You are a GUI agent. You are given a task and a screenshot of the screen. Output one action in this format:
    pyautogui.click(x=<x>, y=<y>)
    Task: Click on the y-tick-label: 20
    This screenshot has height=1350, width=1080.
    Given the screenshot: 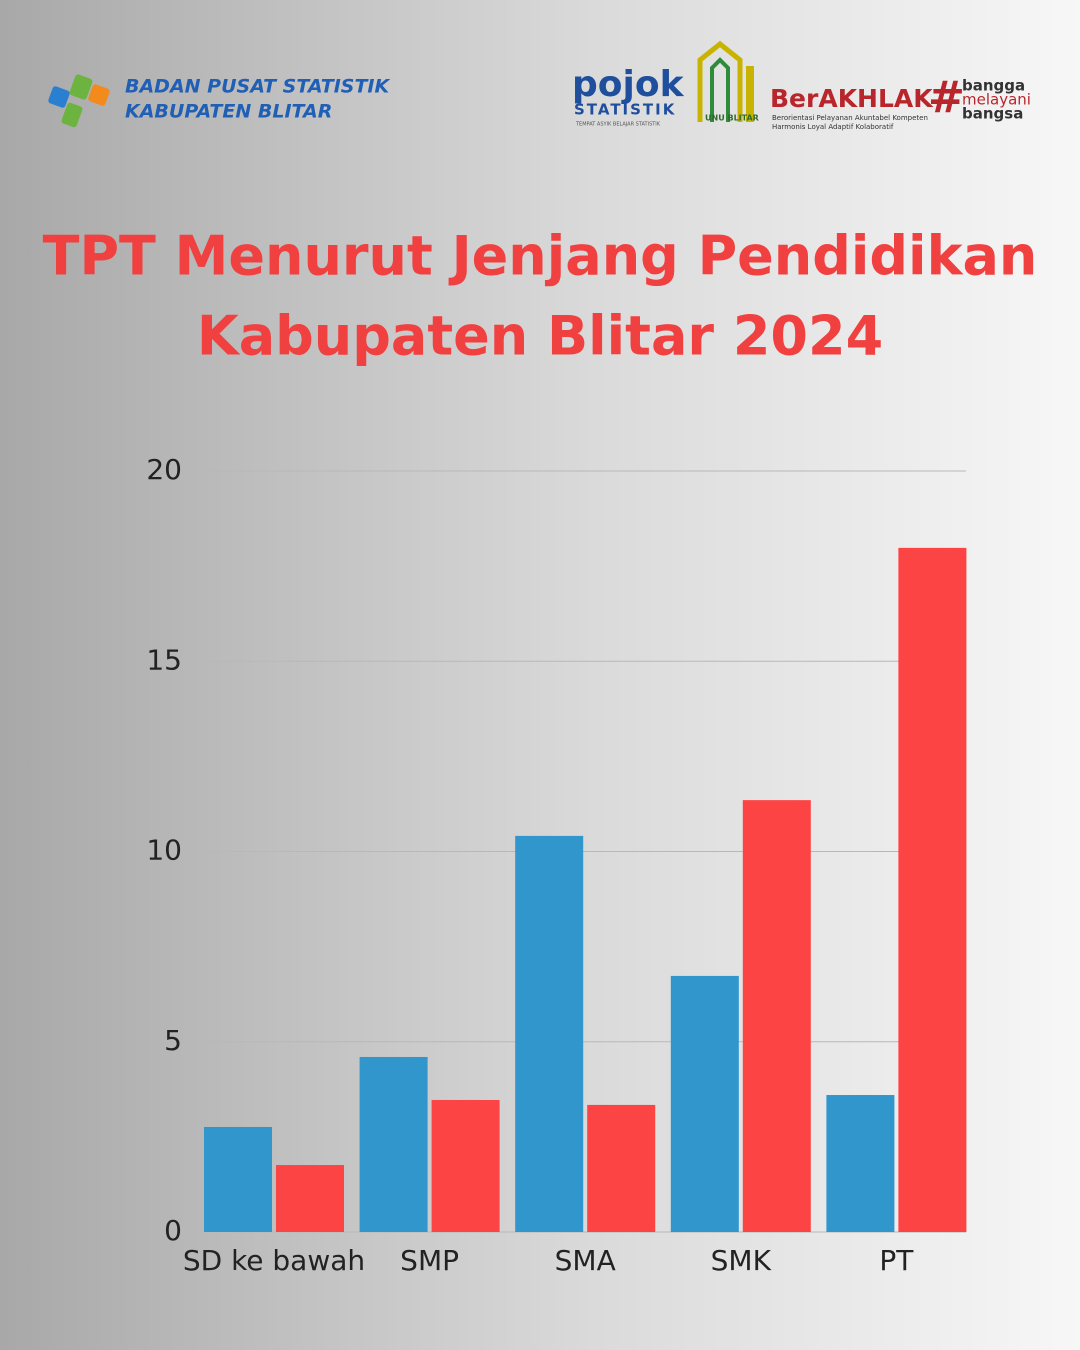 What is the action you would take?
    pyautogui.click(x=164, y=469)
    